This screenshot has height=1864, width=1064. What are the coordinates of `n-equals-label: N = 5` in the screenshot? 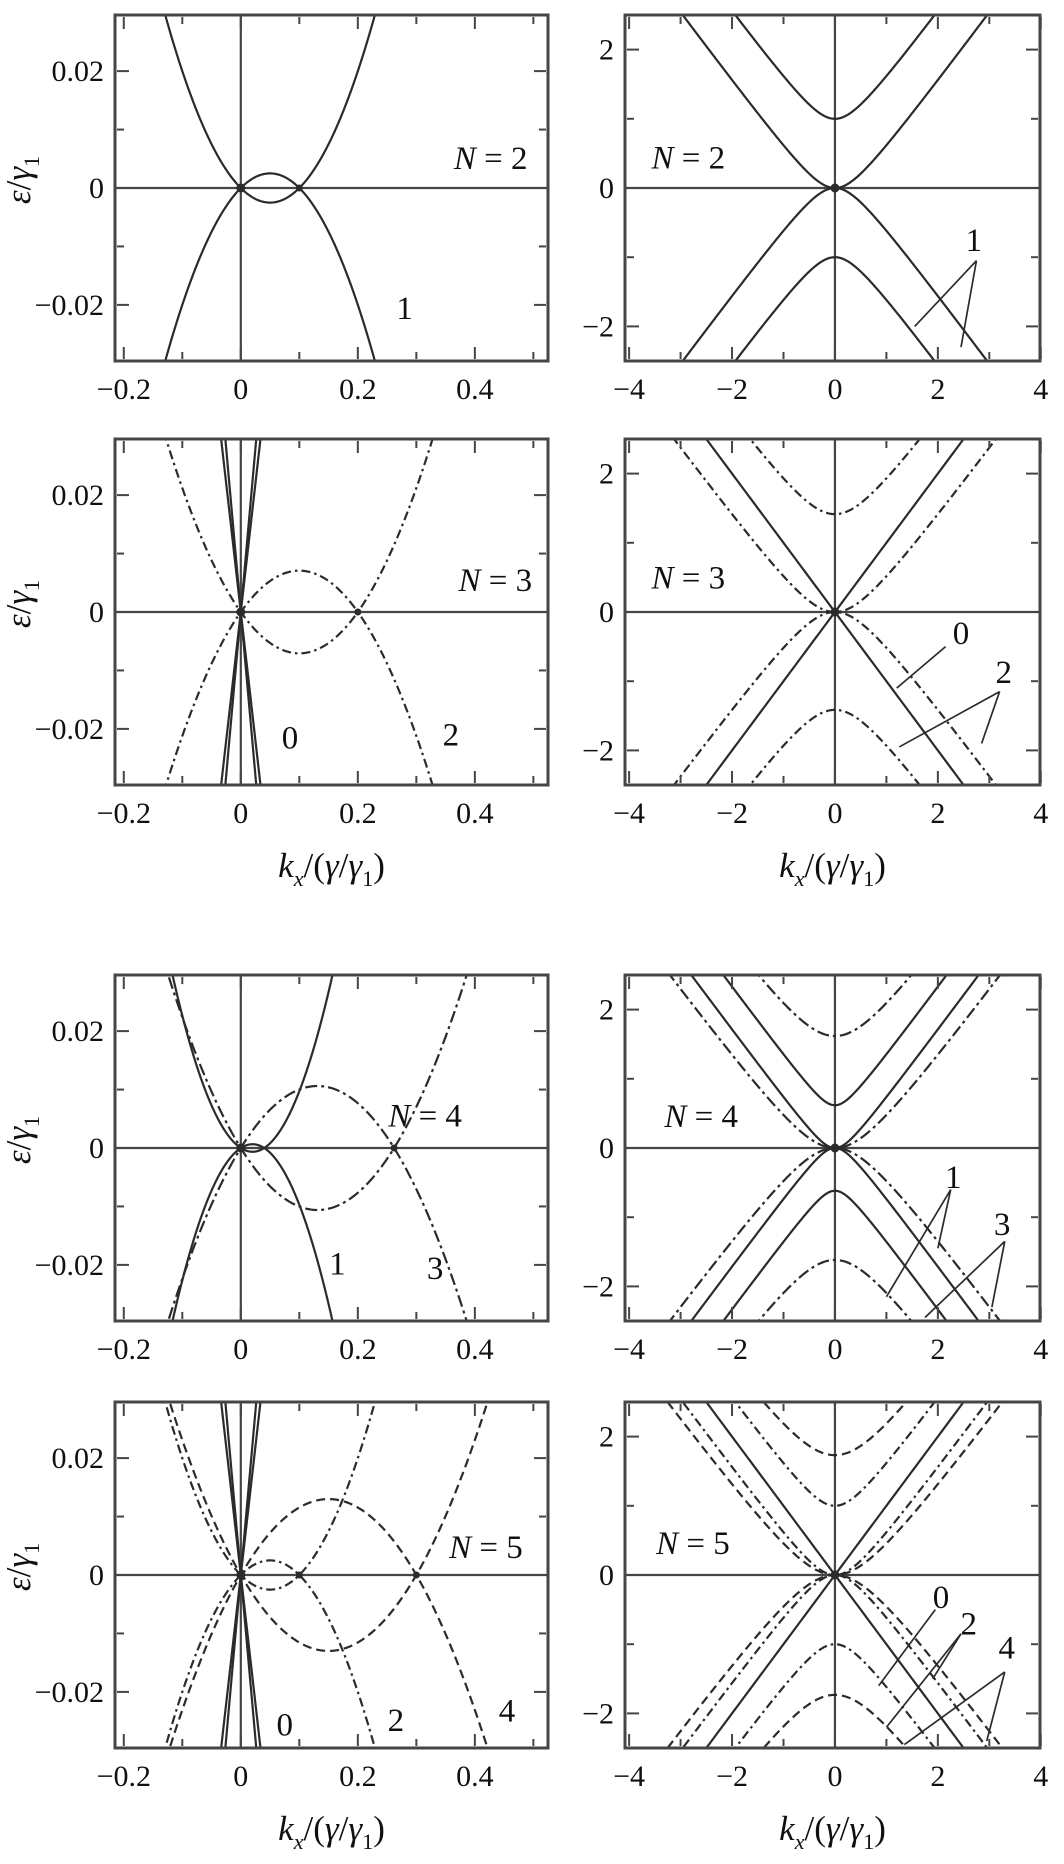 It's located at (692, 1544).